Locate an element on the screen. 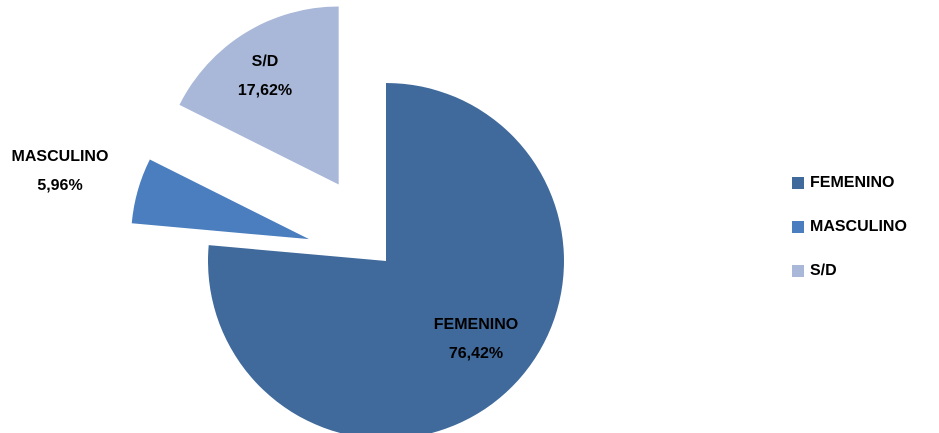 Image resolution: width=939 pixels, height=433 pixels. slice-value-label: 5,96% is located at coordinates (59, 185).